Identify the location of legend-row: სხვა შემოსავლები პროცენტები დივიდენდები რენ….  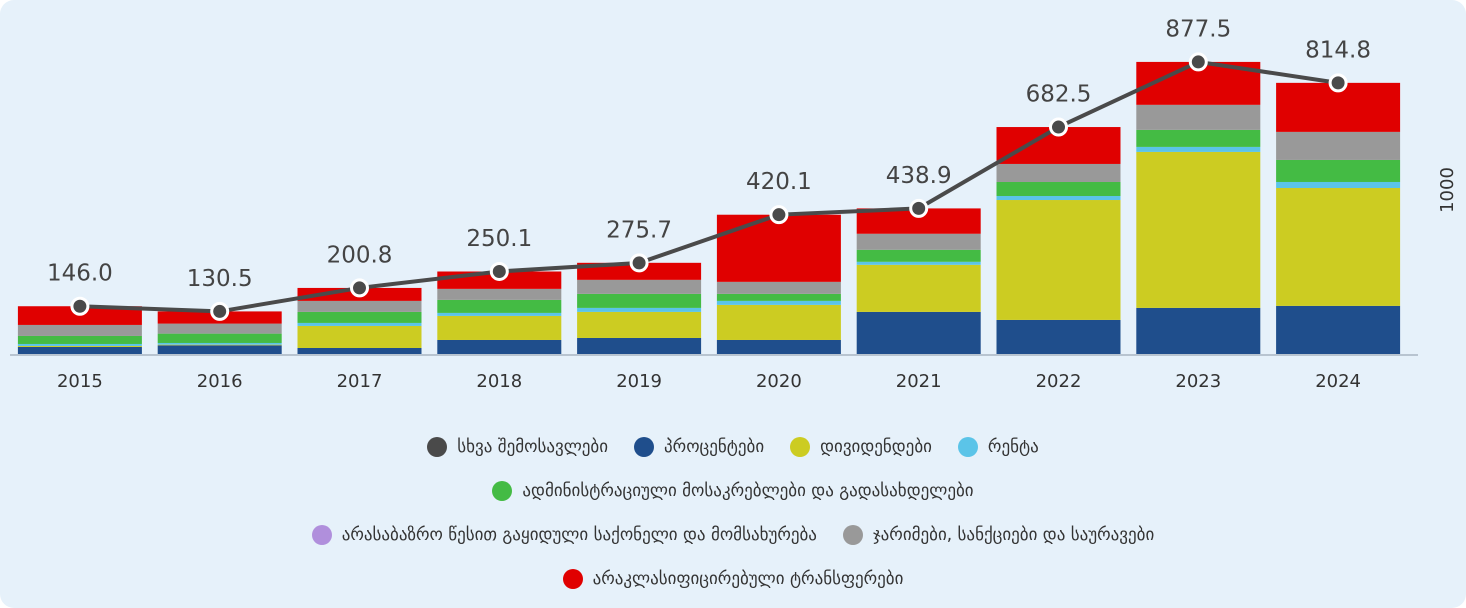
(733, 447).